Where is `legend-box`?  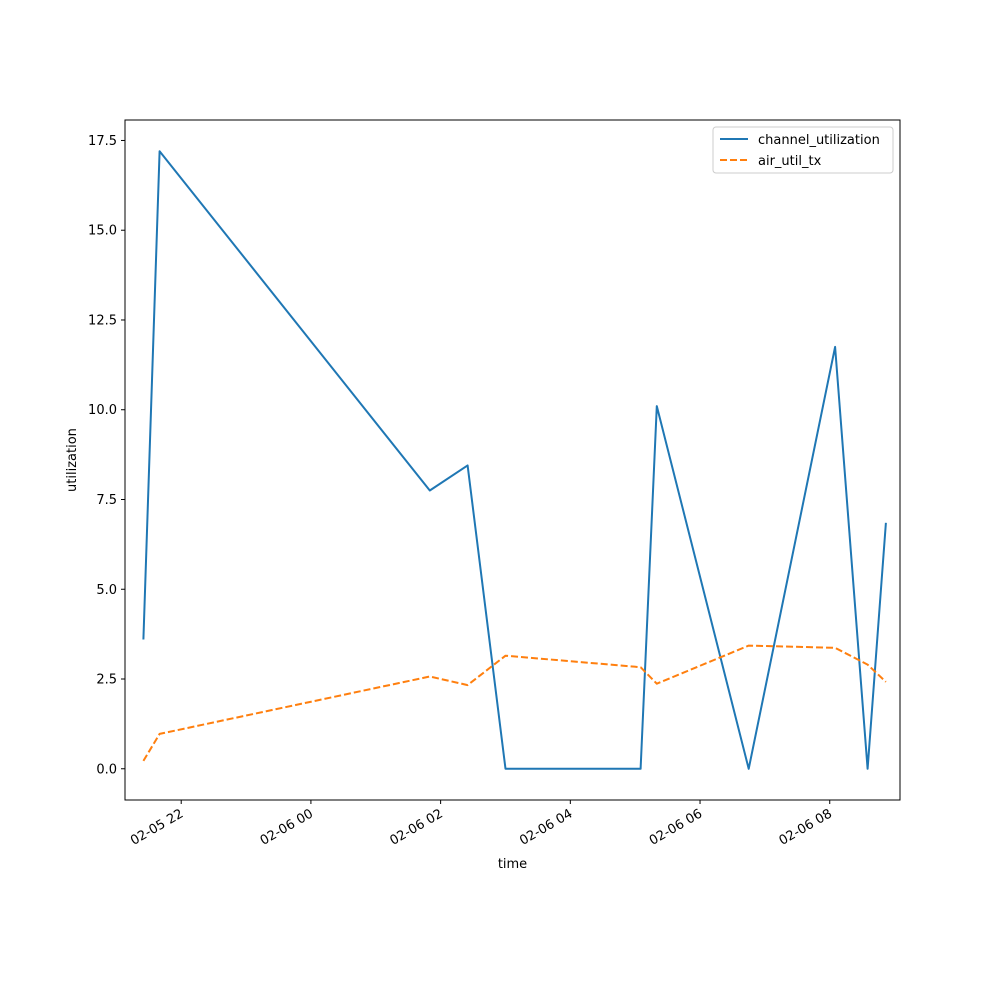
legend-box is located at coordinates (803, 150).